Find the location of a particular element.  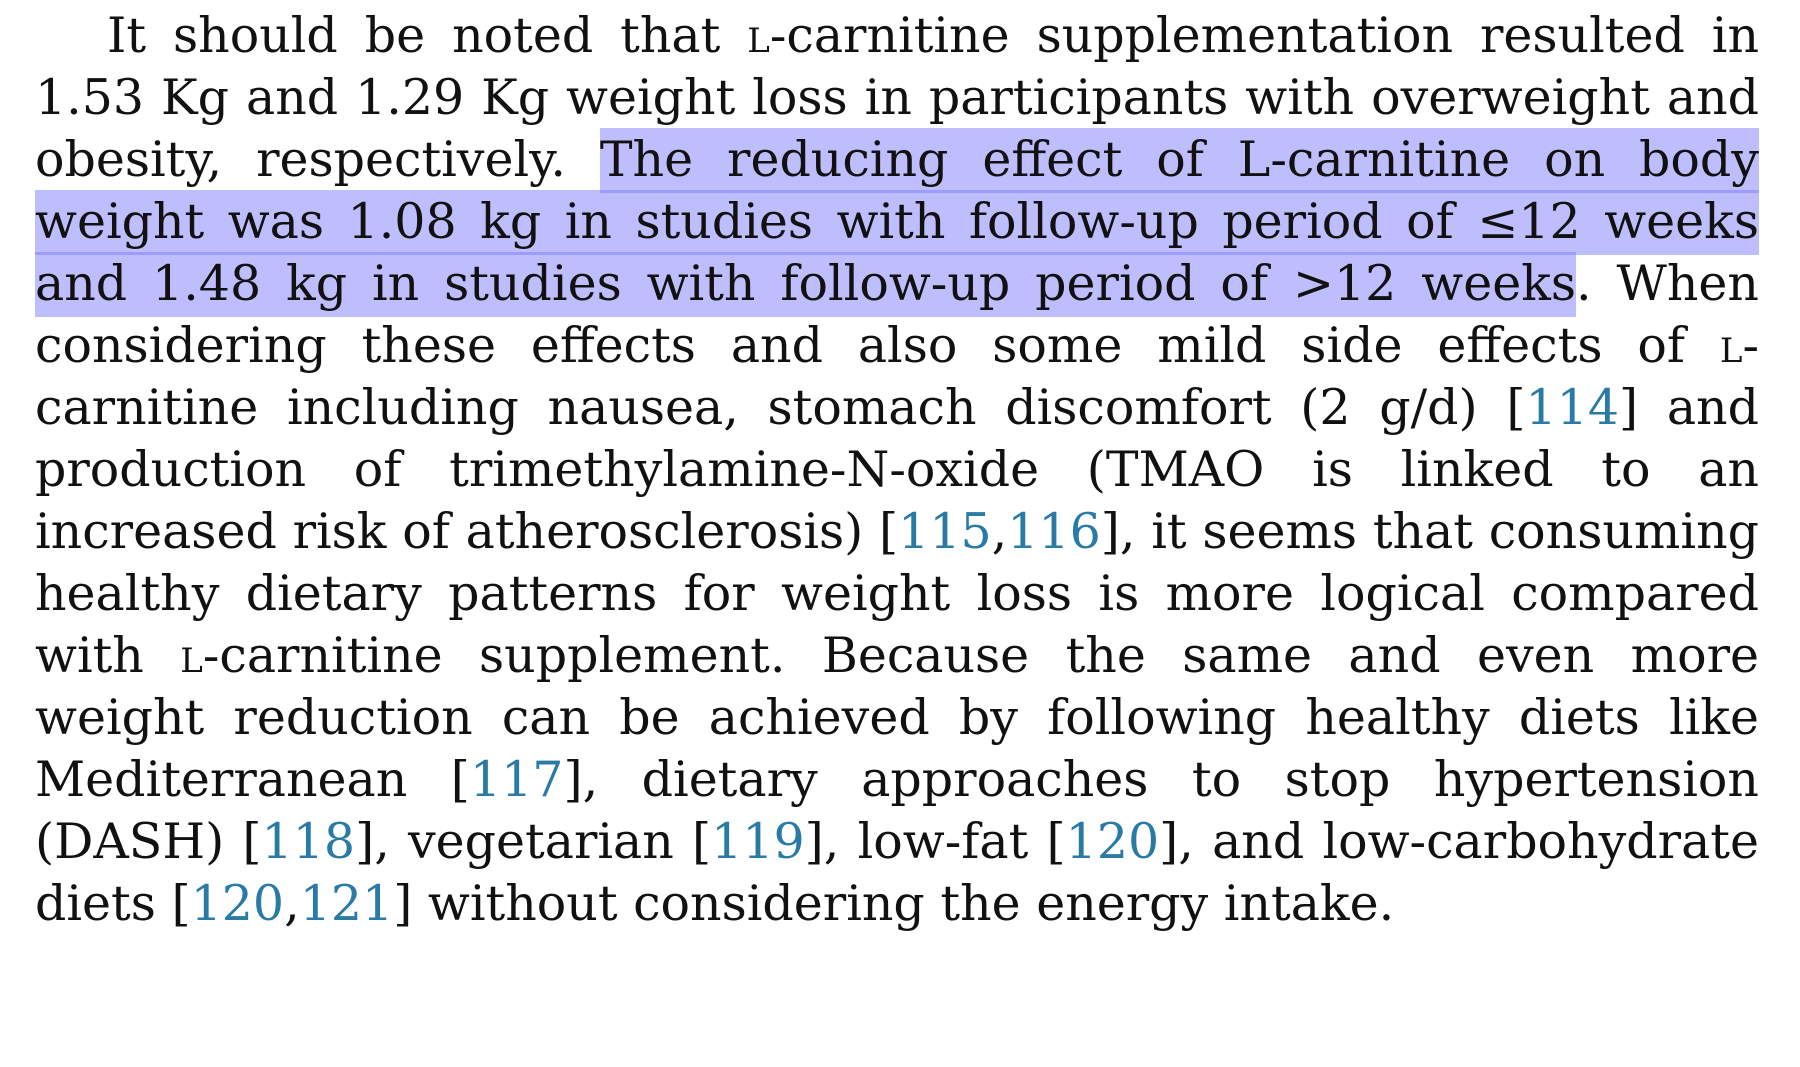

text-span: ] and is located at coordinates (1689, 407).